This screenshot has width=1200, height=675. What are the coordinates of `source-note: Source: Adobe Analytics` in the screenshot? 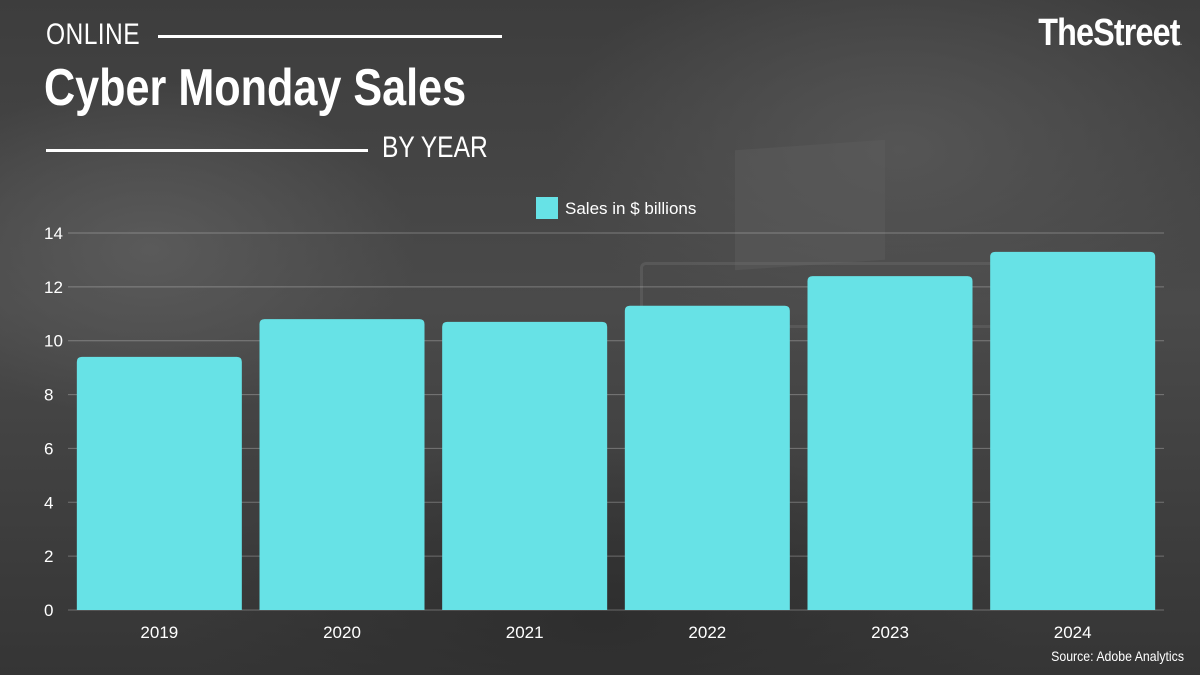 It's located at (1117, 656).